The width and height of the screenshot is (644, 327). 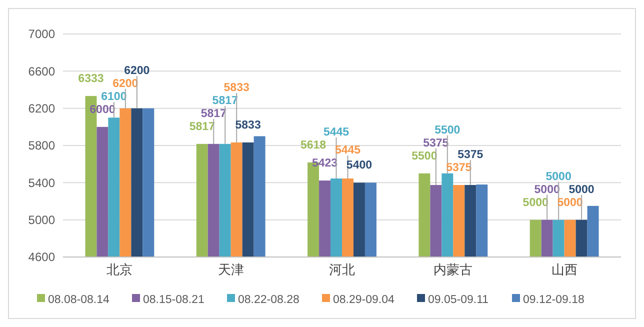 What do you see at coordinates (42, 220) in the screenshot?
I see `y-tick-label: 5000` at bounding box center [42, 220].